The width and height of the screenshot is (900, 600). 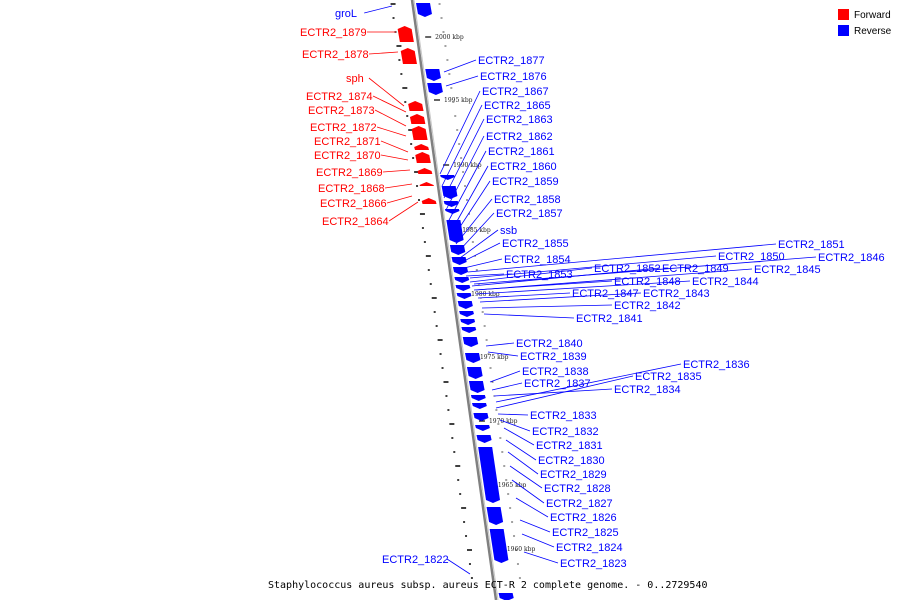 What do you see at coordinates (555, 372) in the screenshot?
I see `gene-label-ectr2-1838: ECTR2_1838` at bounding box center [555, 372].